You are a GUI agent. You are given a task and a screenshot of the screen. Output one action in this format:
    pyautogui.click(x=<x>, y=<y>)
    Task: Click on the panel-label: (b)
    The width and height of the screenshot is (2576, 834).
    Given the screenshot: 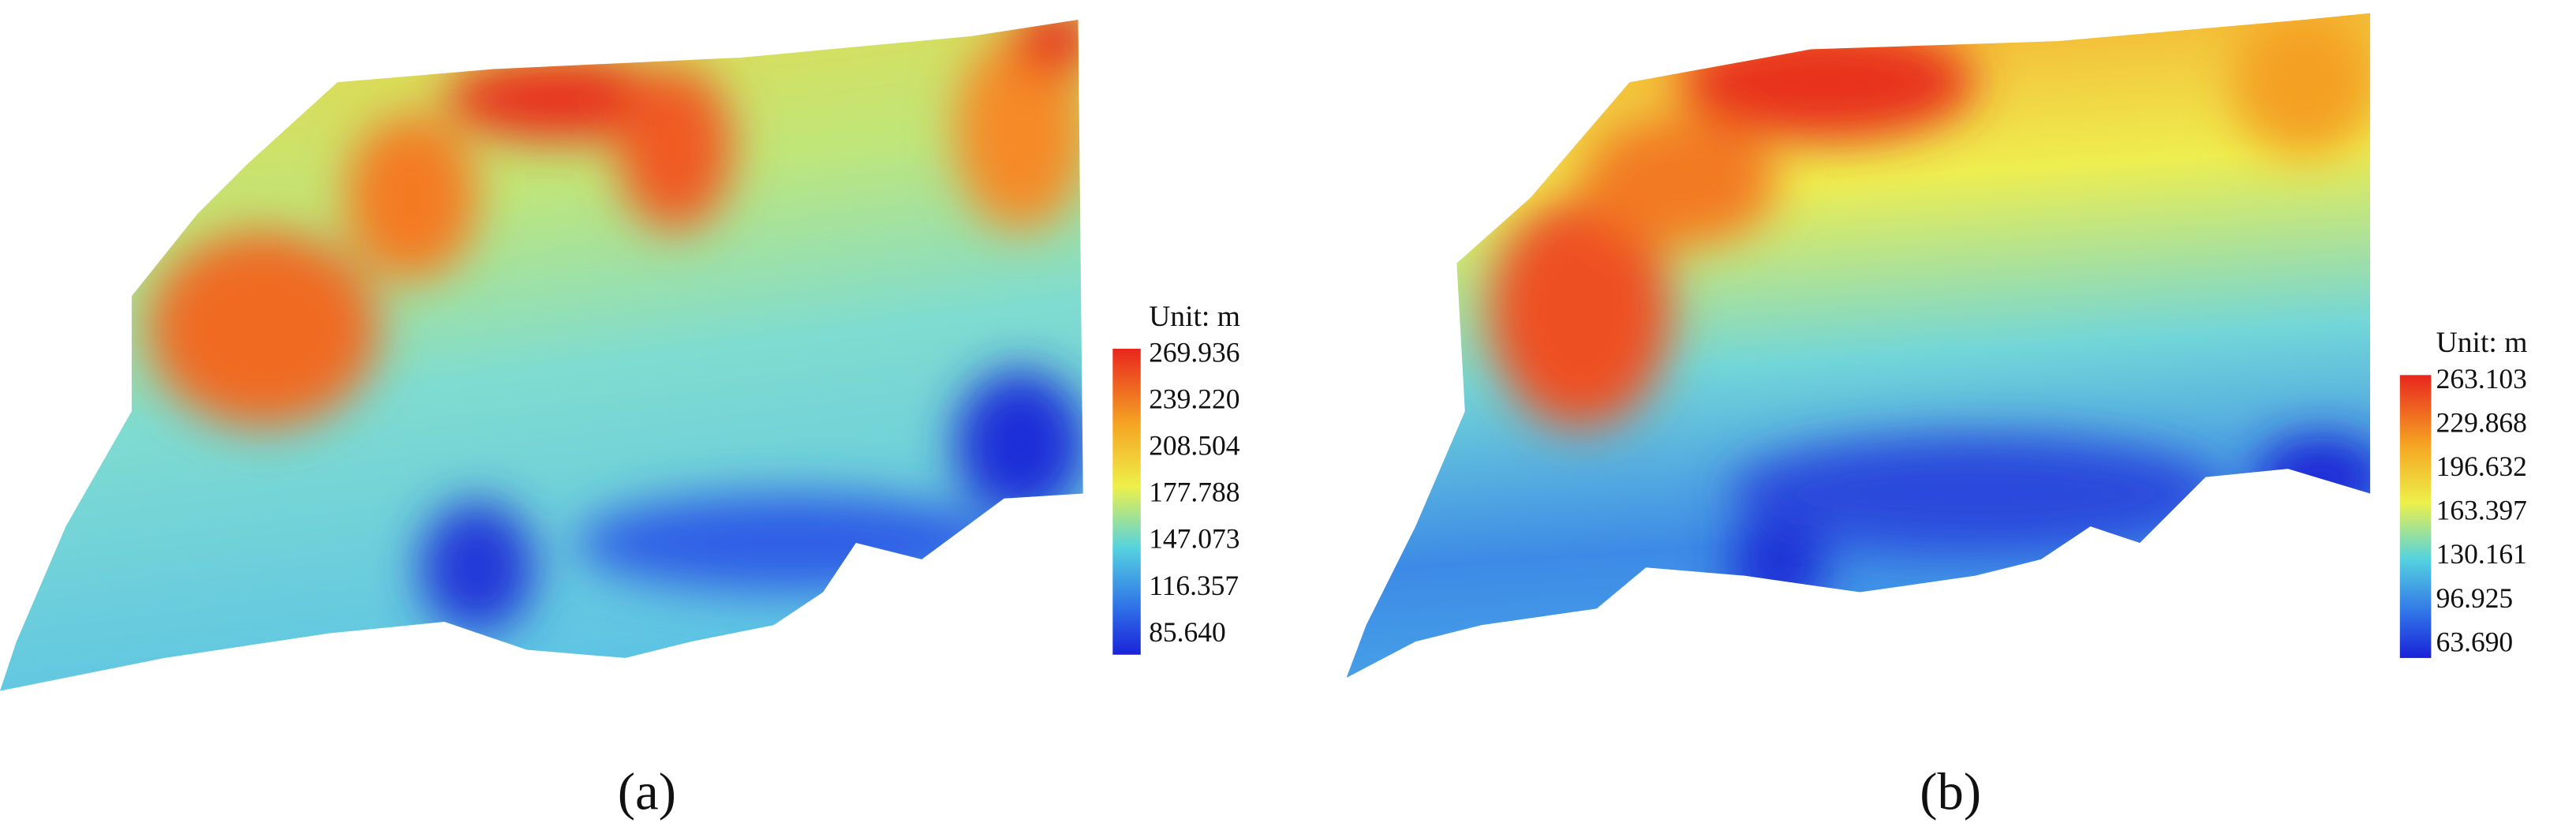 What is the action you would take?
    pyautogui.click(x=1950, y=792)
    